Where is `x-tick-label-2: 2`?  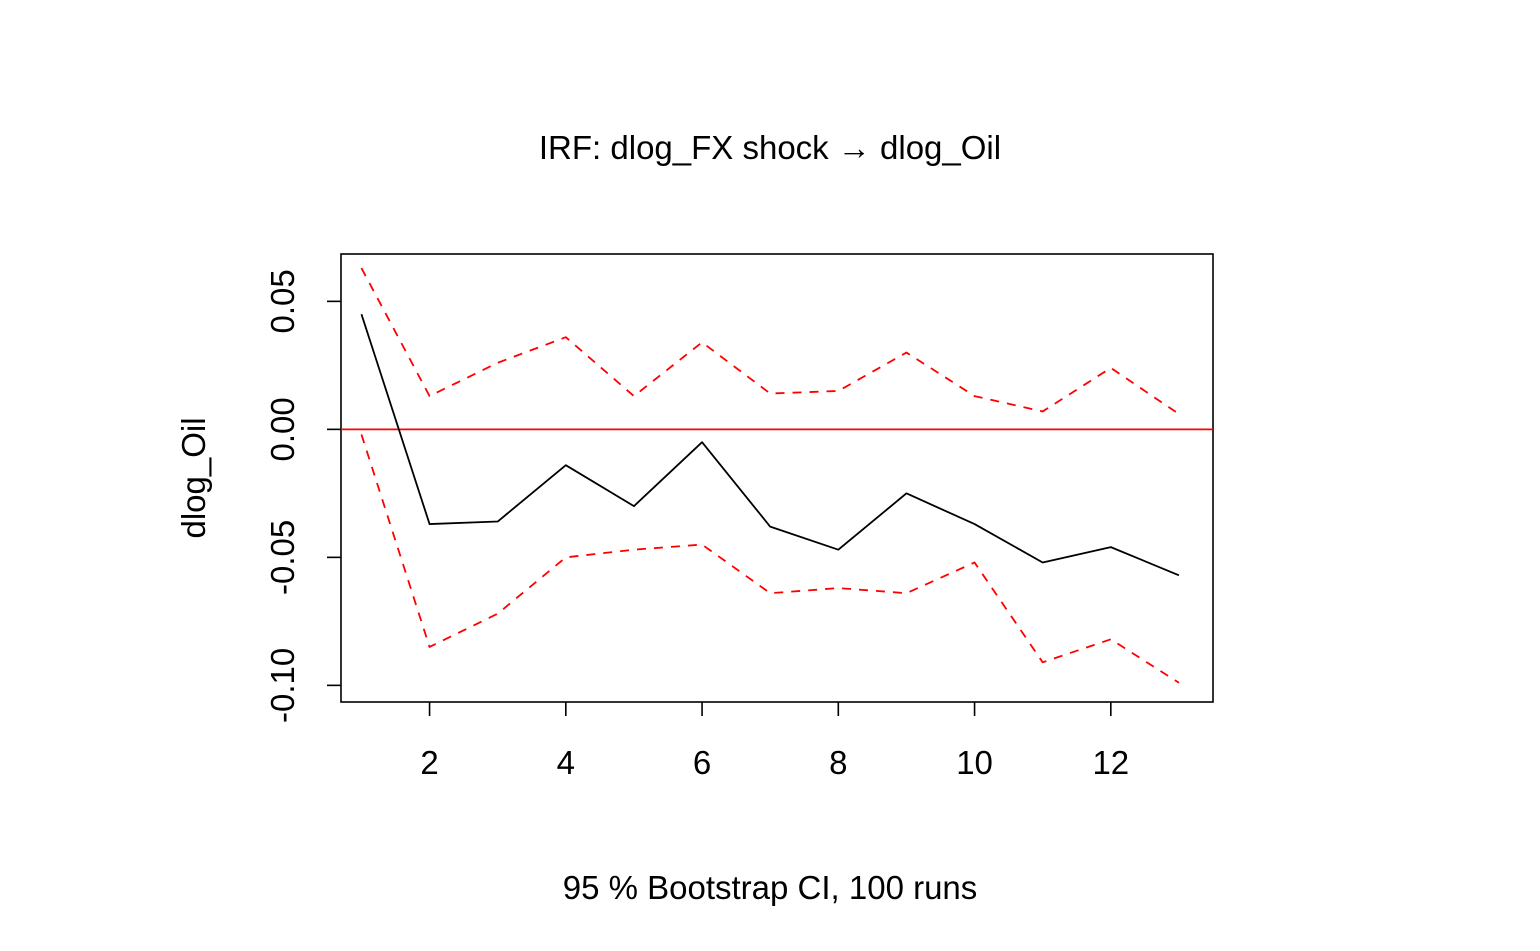
x-tick-label-2: 2 is located at coordinates (429, 762).